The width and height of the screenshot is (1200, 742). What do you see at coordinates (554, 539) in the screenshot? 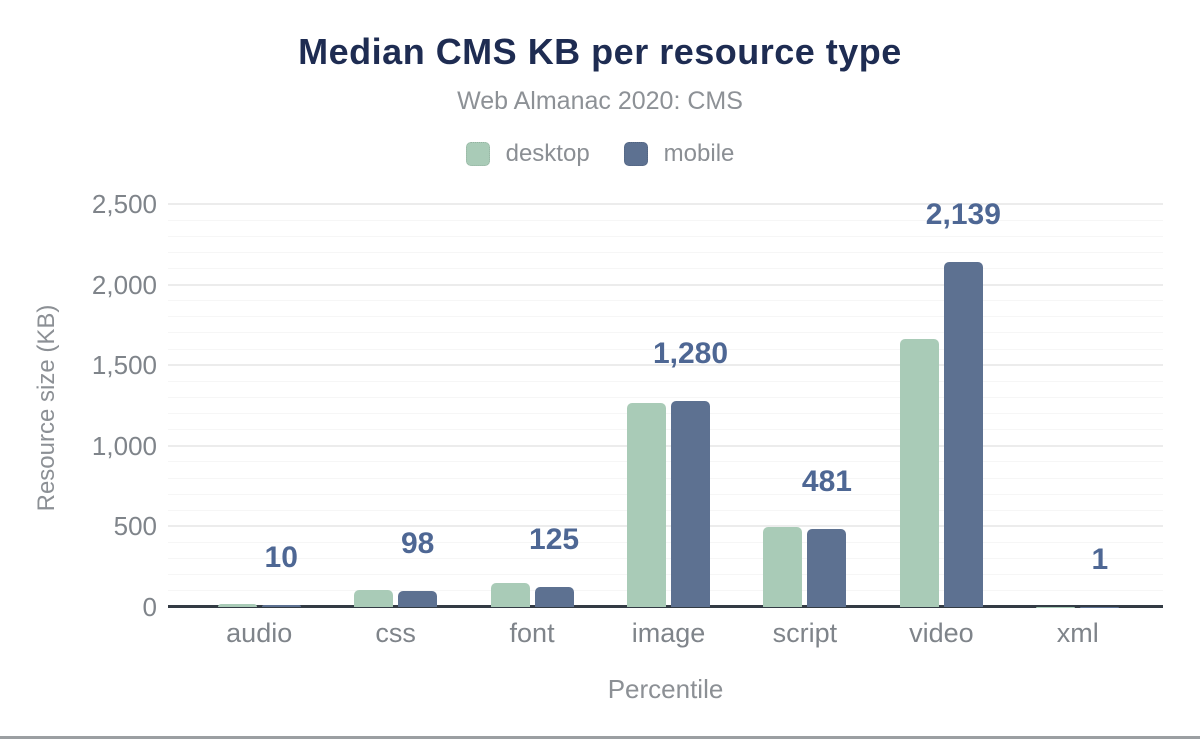
I see `data-label-font: 125` at bounding box center [554, 539].